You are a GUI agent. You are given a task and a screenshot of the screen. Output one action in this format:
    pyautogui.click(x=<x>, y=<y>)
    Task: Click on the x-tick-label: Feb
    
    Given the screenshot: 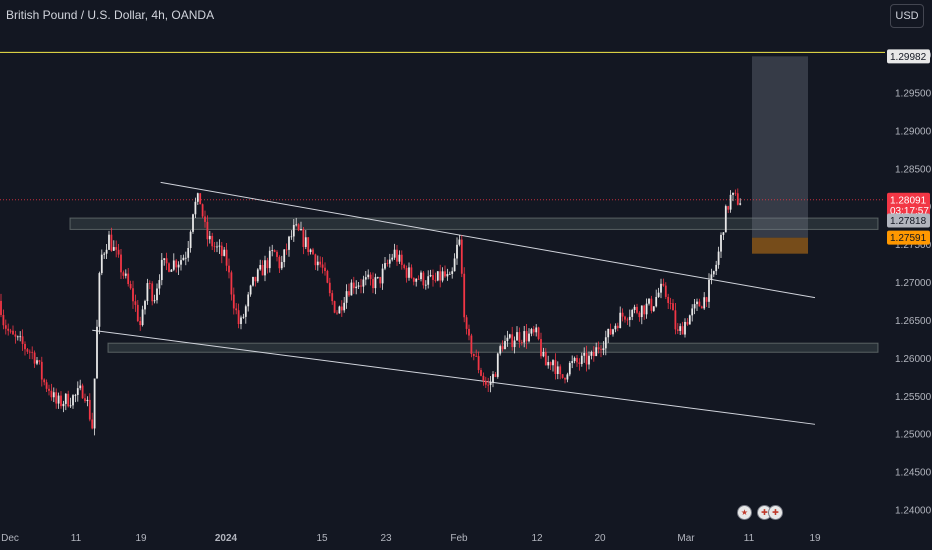 What is the action you would take?
    pyautogui.click(x=459, y=538)
    